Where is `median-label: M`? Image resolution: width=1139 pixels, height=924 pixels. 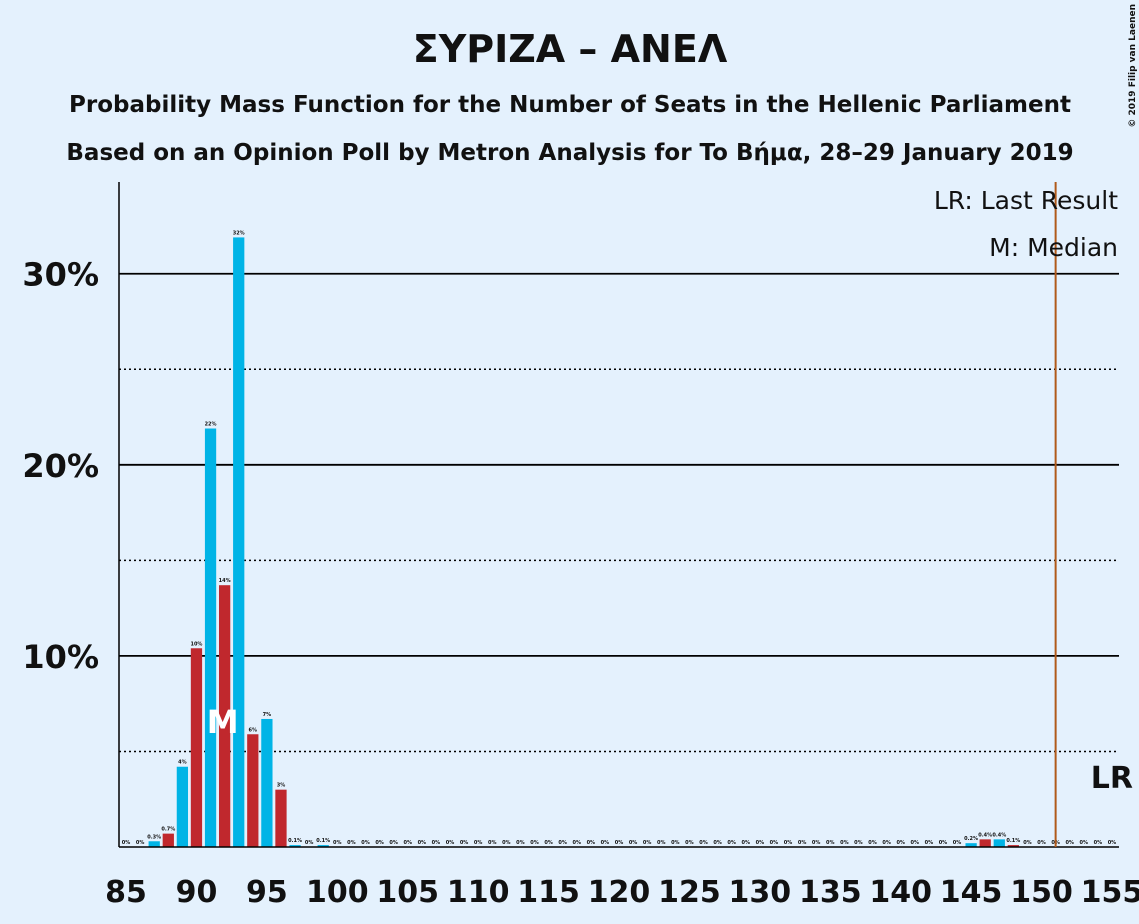
median-label: M is located at coordinates (223, 722).